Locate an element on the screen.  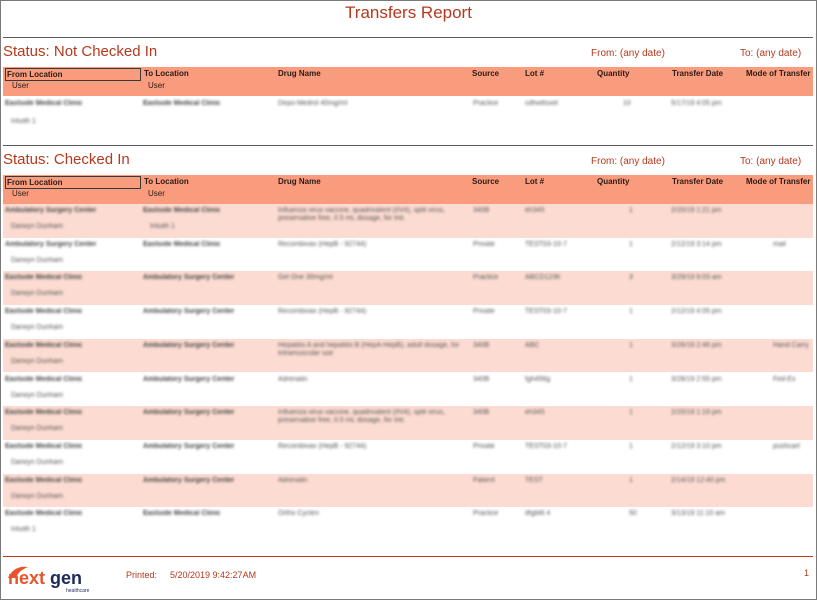
row-lot: ABCD123K is located at coordinates (543, 278).